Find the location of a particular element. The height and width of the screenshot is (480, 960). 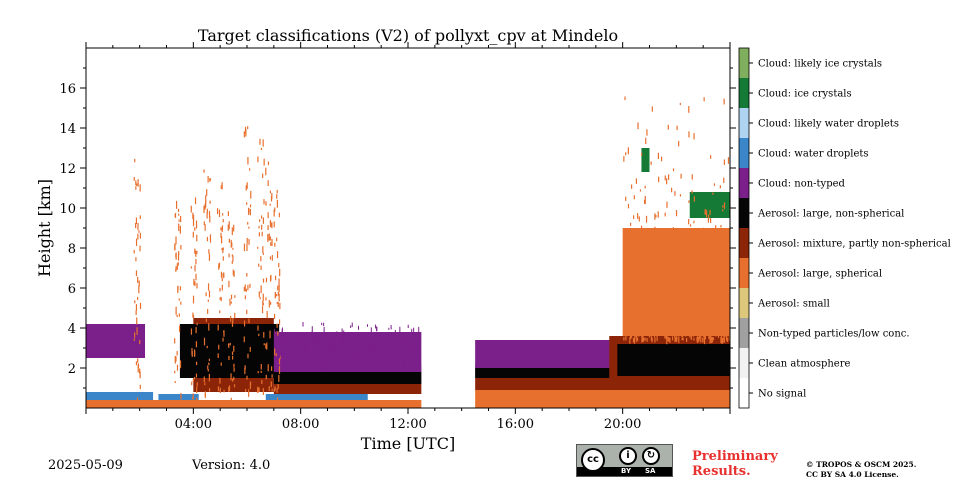

license-badge: cc i ↻ BY SA is located at coordinates (624, 460).